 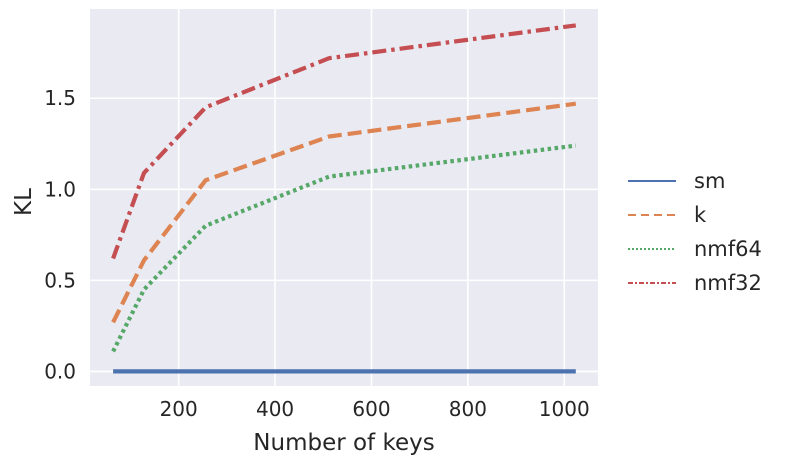 I want to click on legend-label-nmf32: nmf32, so click(x=728, y=283).